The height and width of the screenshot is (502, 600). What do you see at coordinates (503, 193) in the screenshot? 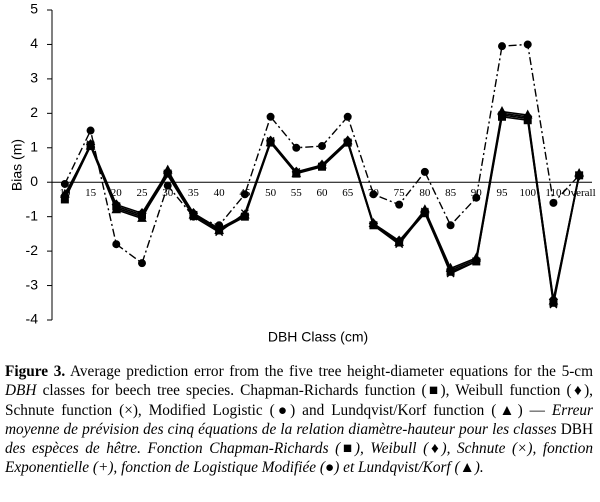
I see `x-tick-label: 95` at bounding box center [503, 193].